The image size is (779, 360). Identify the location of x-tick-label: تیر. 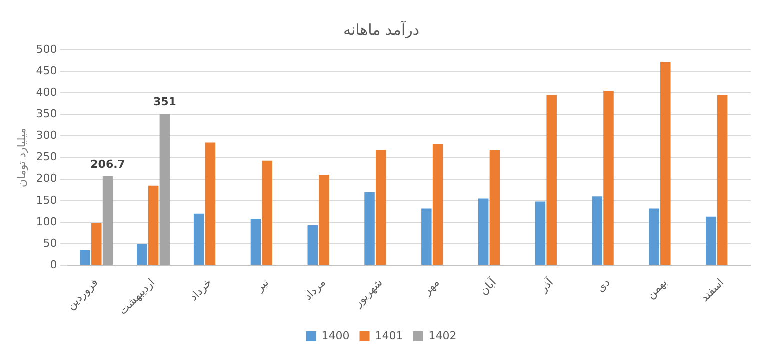
(262, 285).